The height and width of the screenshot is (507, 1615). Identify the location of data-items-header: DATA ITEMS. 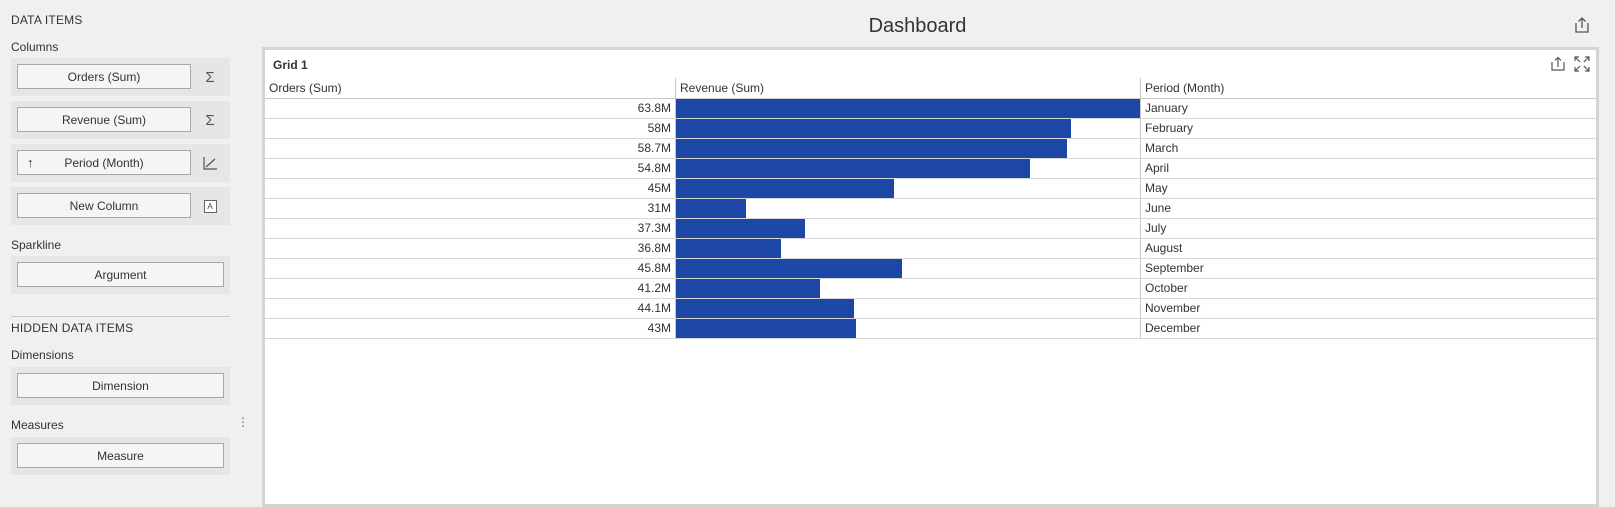
(47, 20).